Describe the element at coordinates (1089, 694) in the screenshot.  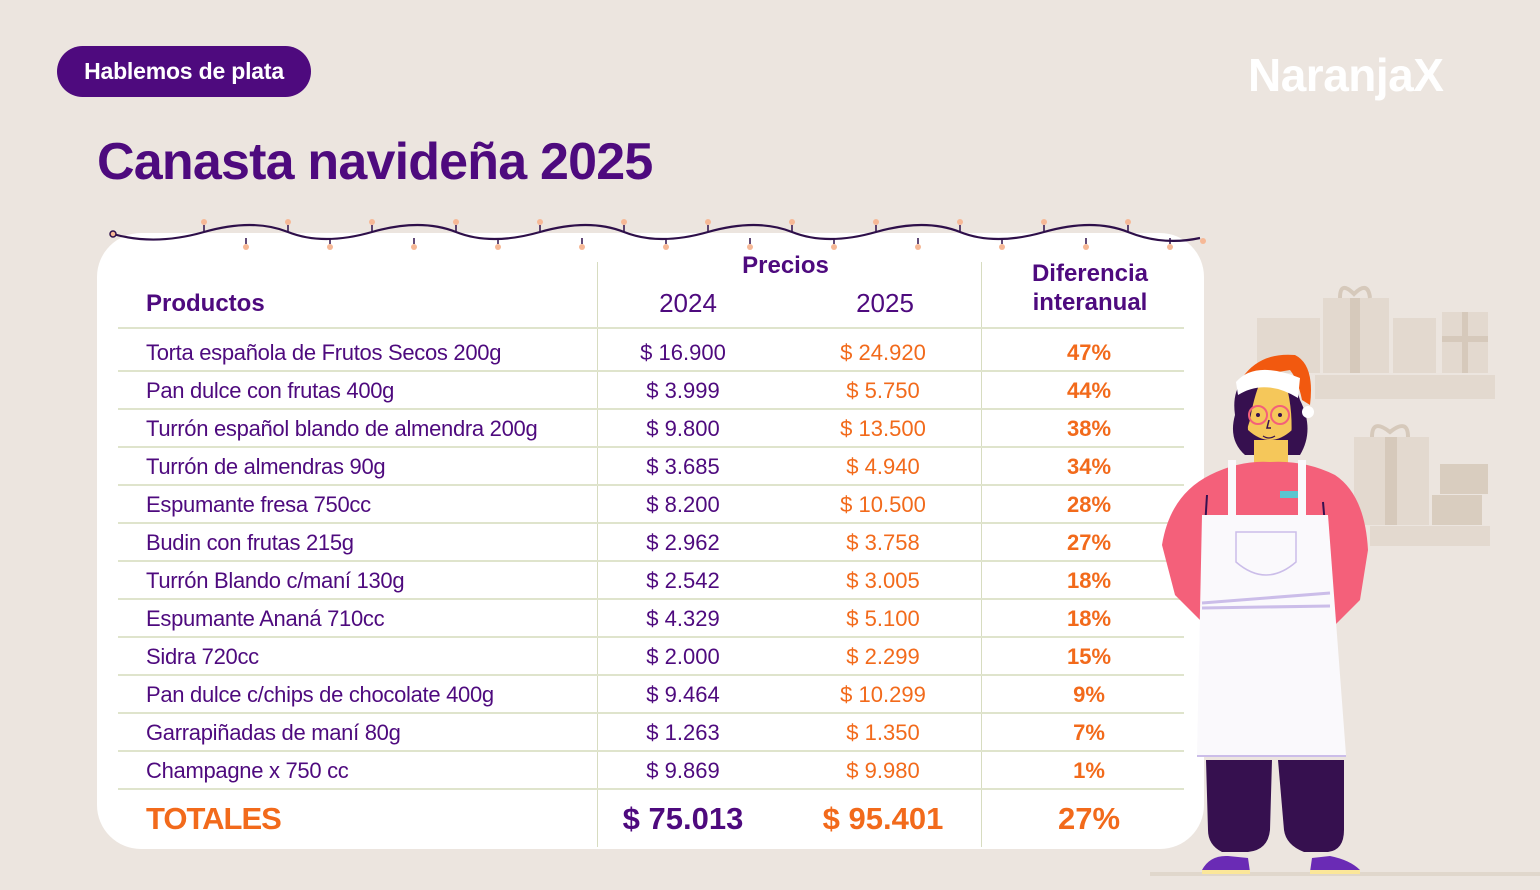
I see `year-over-year-diff: 9%` at that location.